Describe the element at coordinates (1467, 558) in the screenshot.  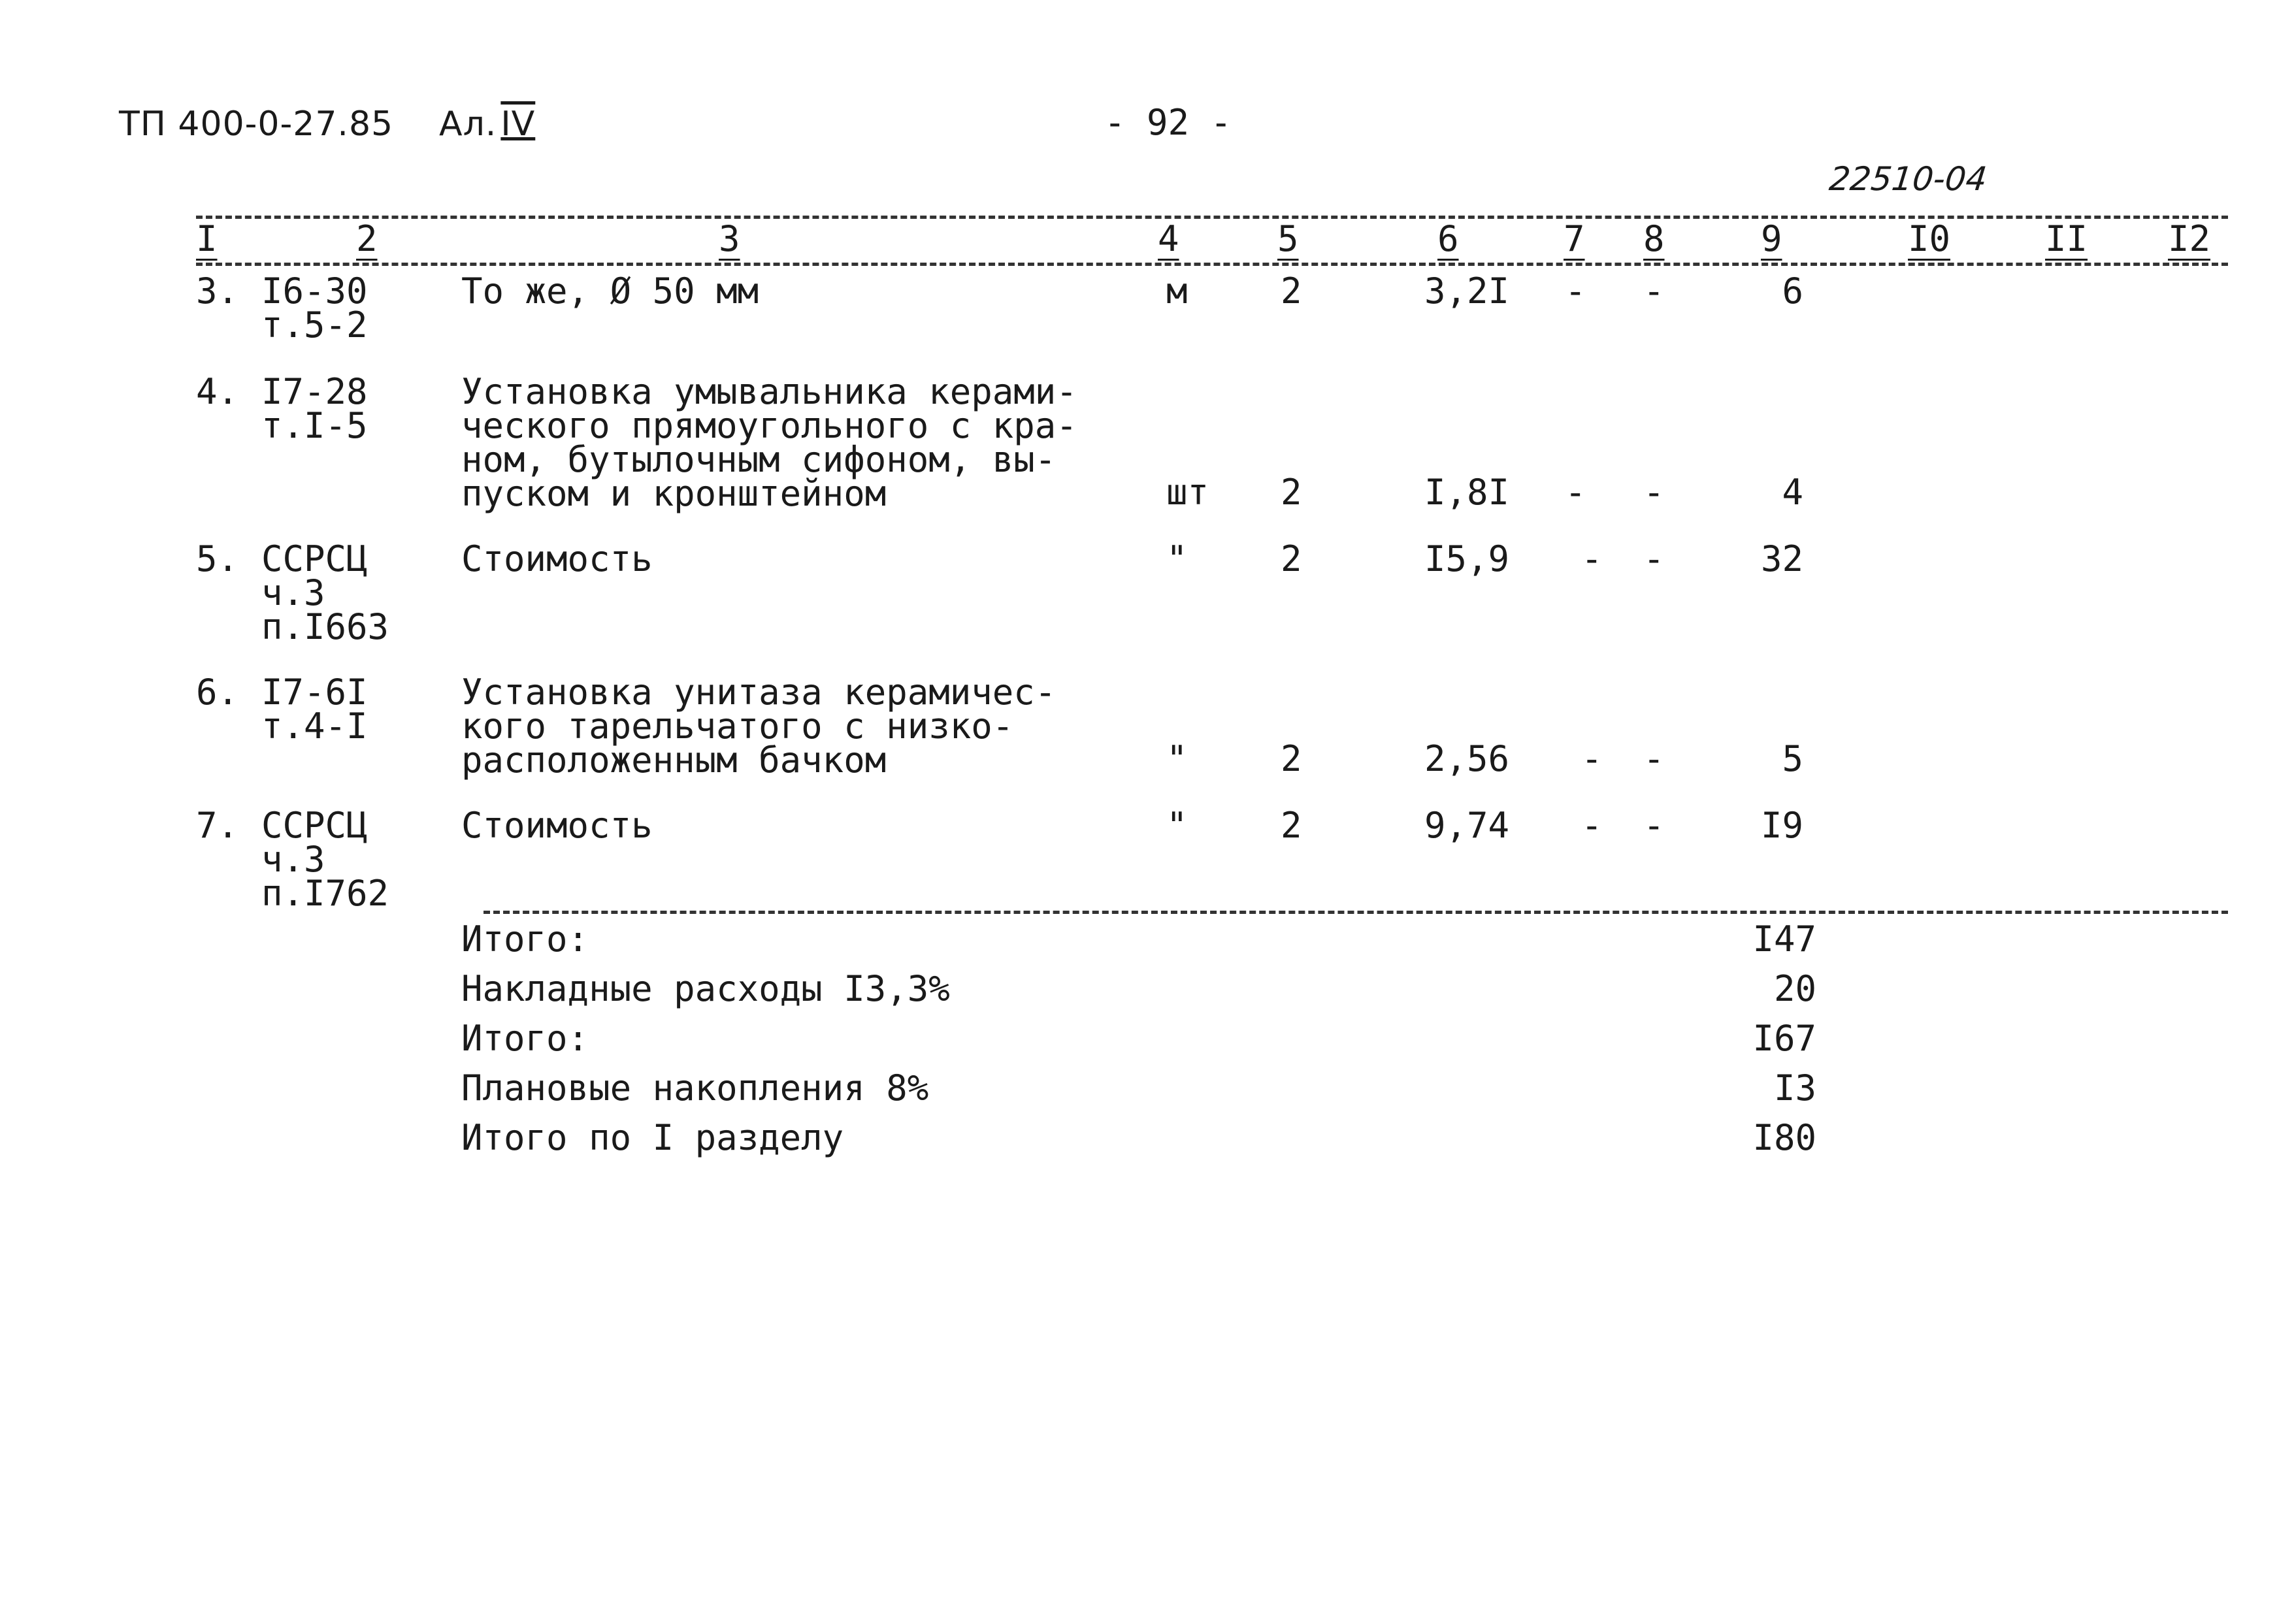
I see `unit-price: I5,9` at that location.